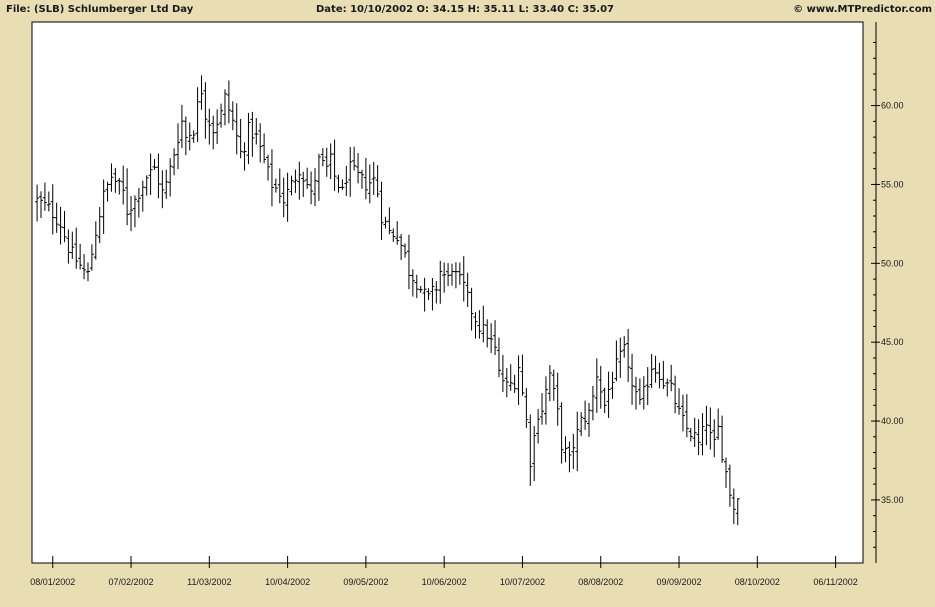 The image size is (935, 607). I want to click on x-tick-label: 06/11/2002, so click(835, 582).